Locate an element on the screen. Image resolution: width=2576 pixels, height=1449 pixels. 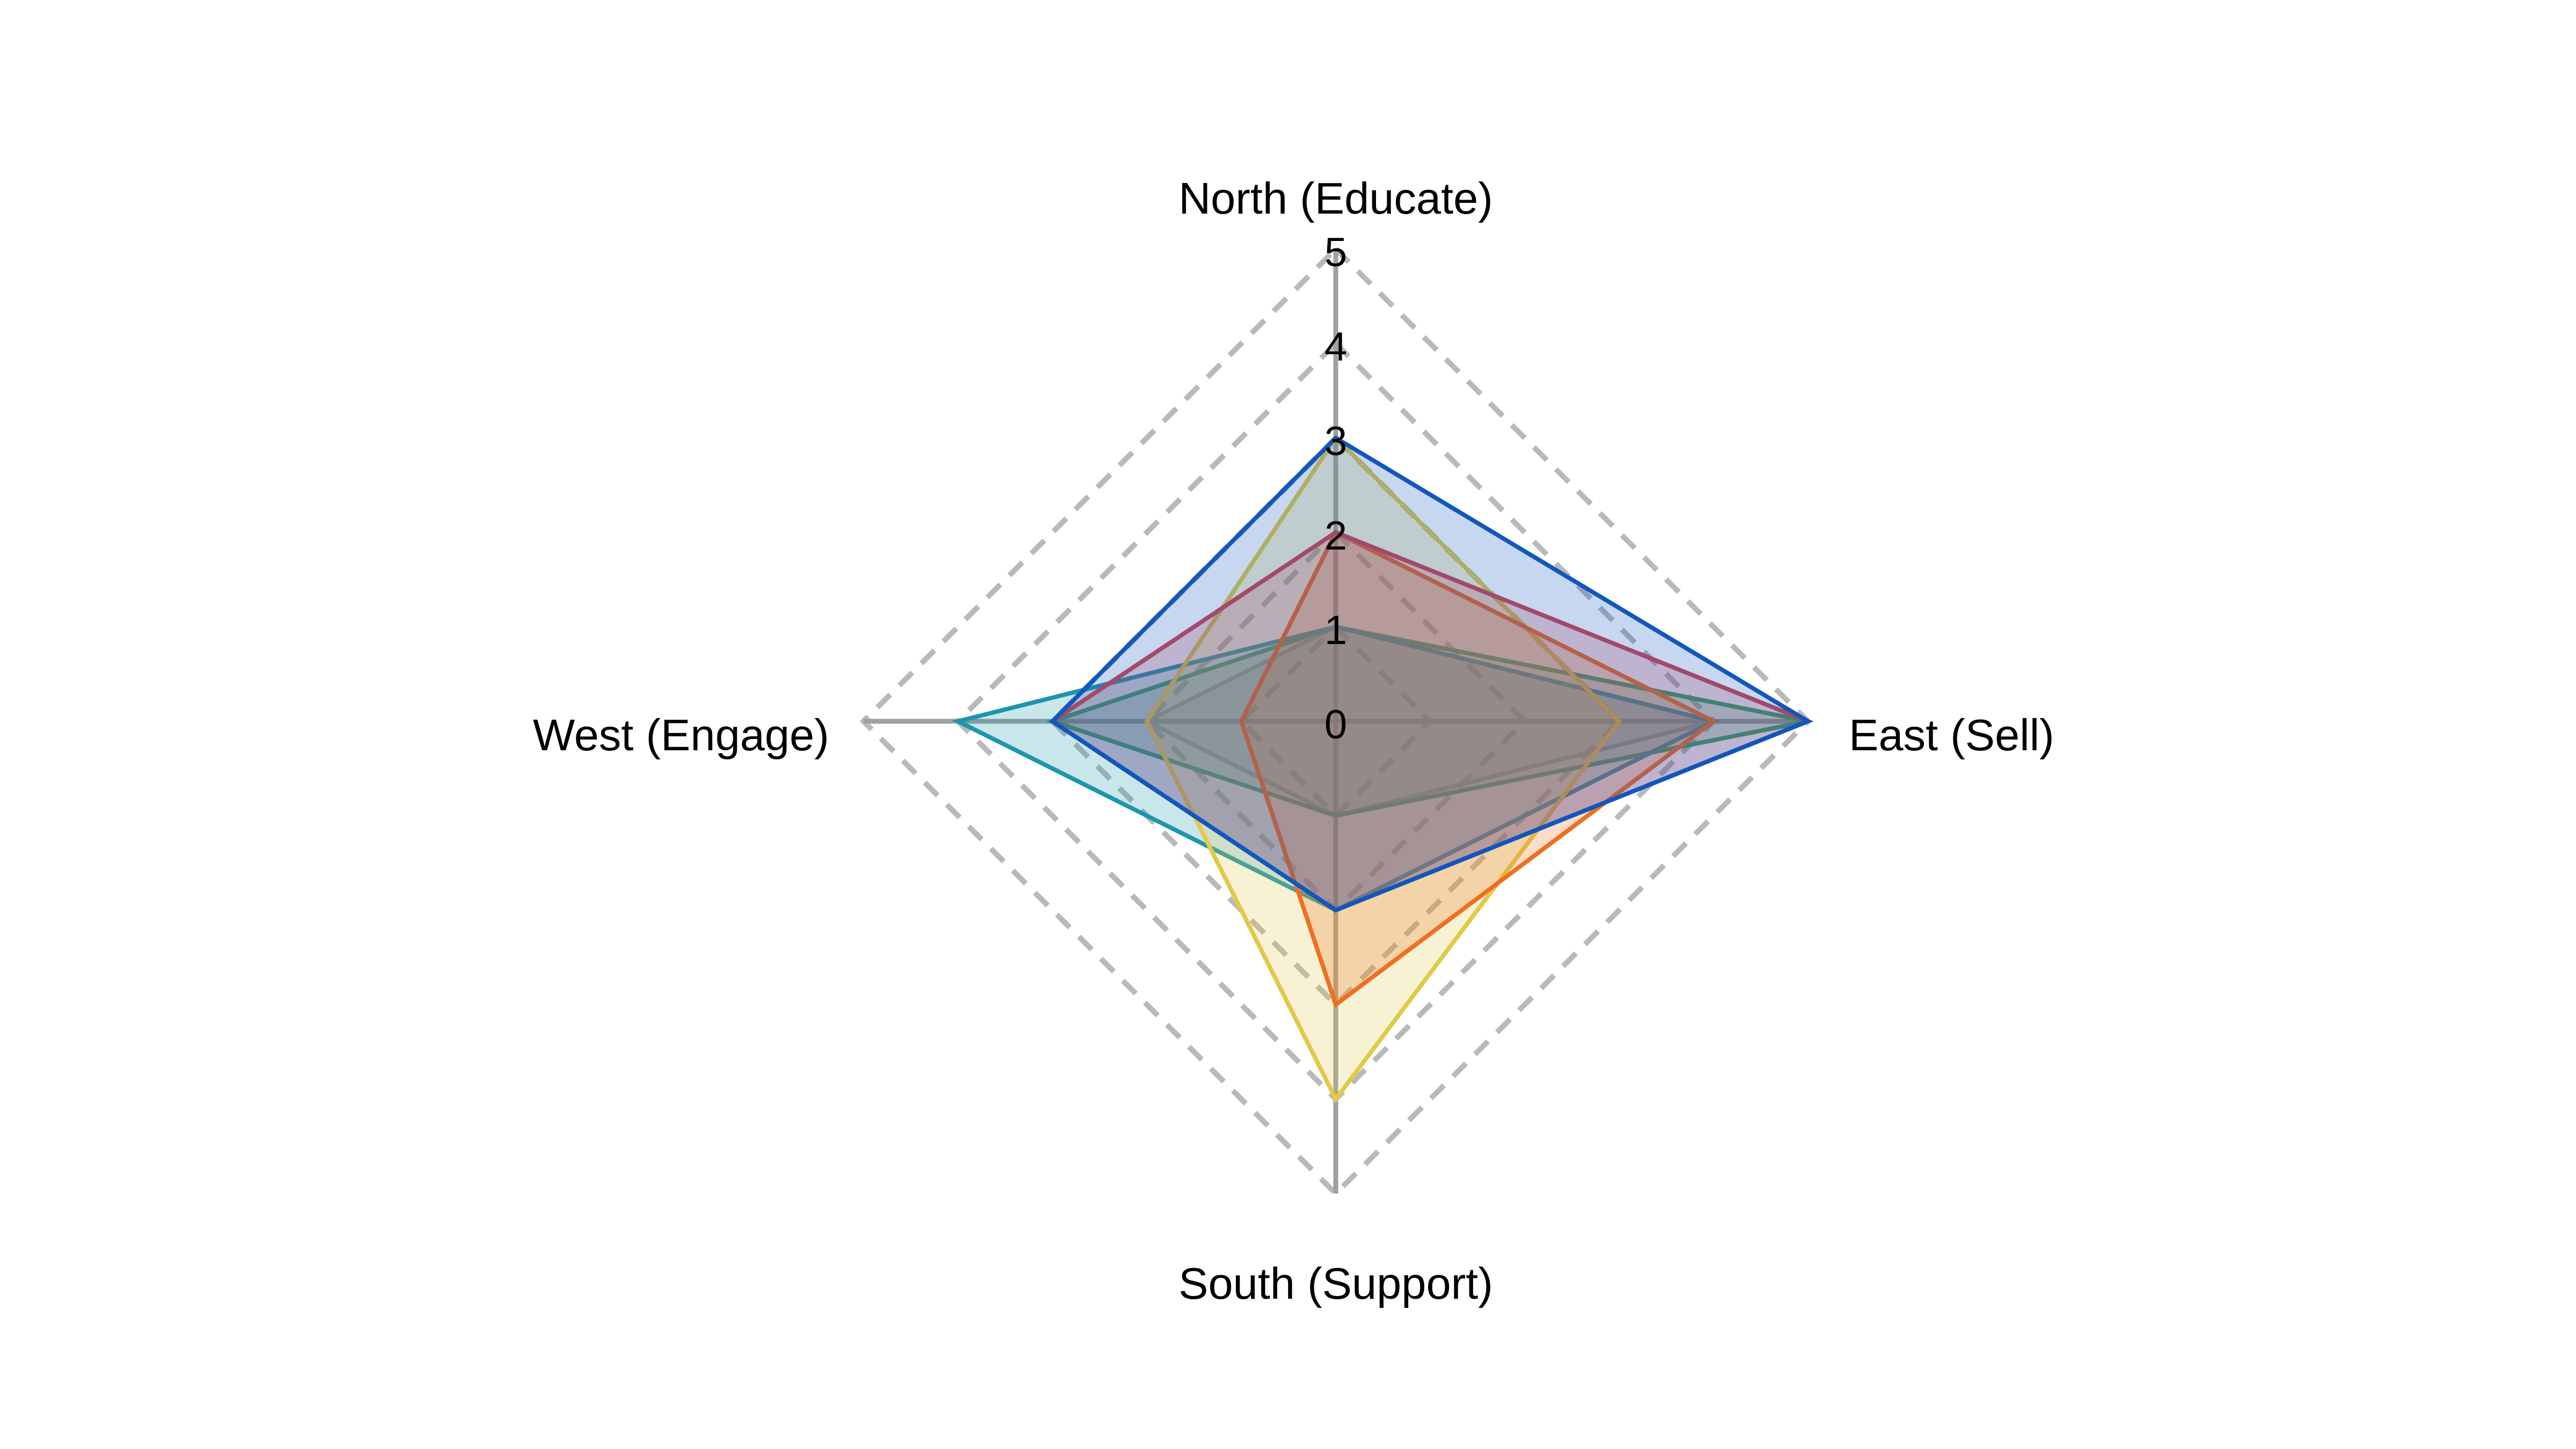
series-fill-green is located at coordinates (1430, 721).